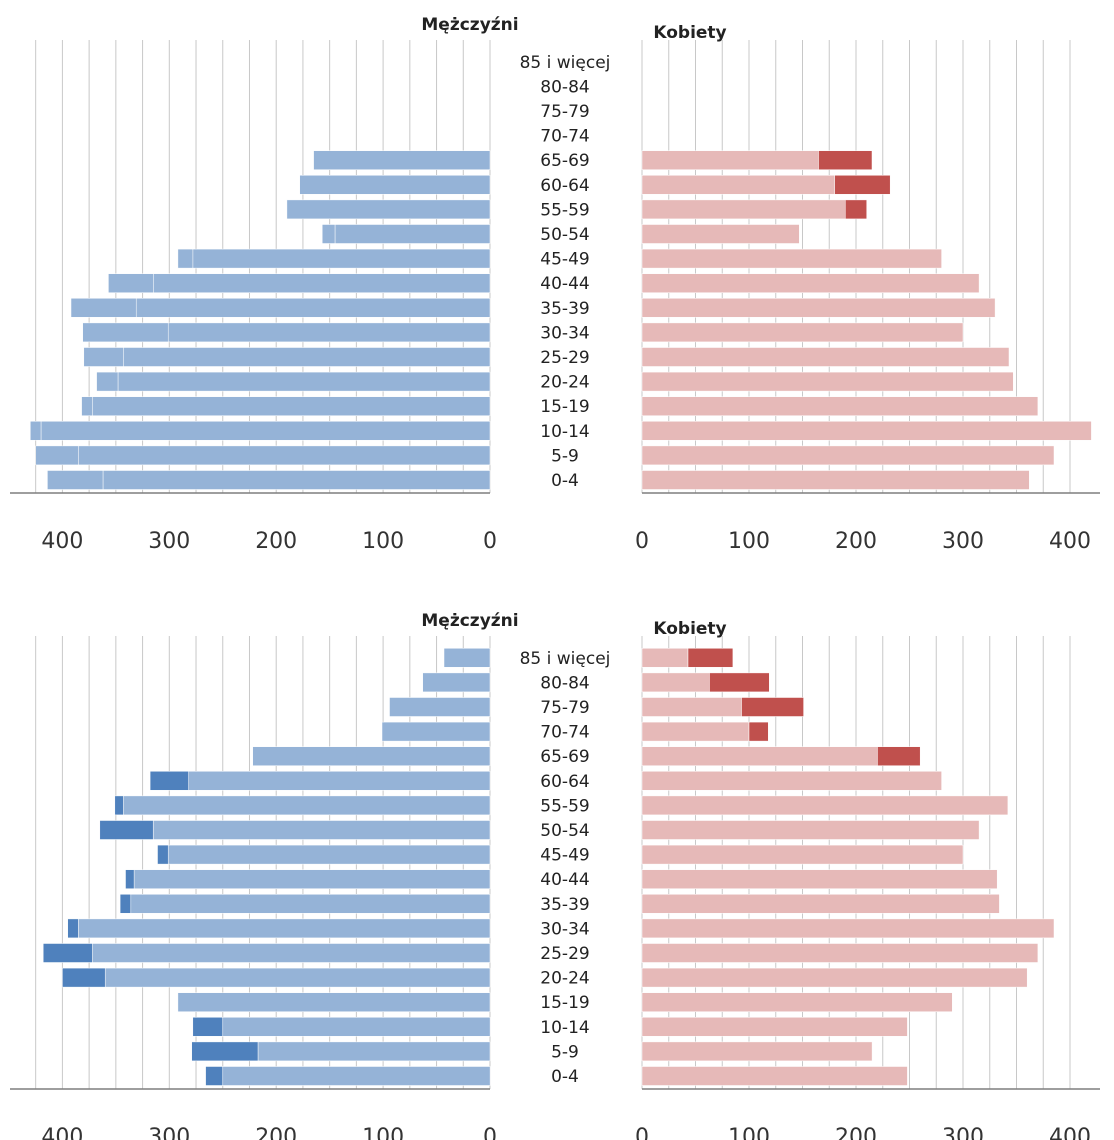  I want to click on male-bars, so click(260, 320).